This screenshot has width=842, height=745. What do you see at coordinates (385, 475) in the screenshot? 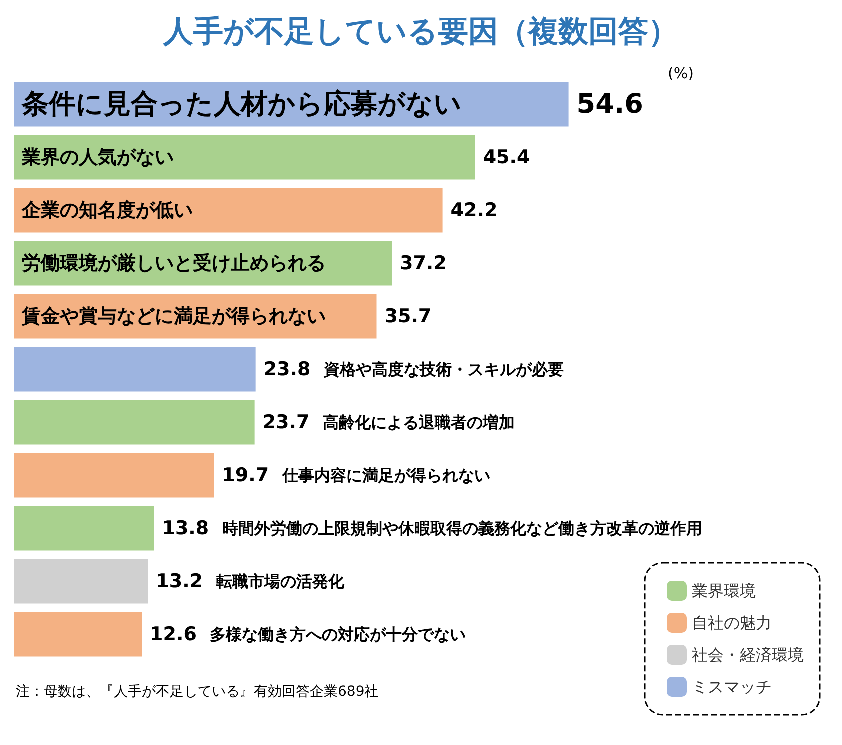
I see `y-tick-label: 仕事内容に満足が得られない` at bounding box center [385, 475].